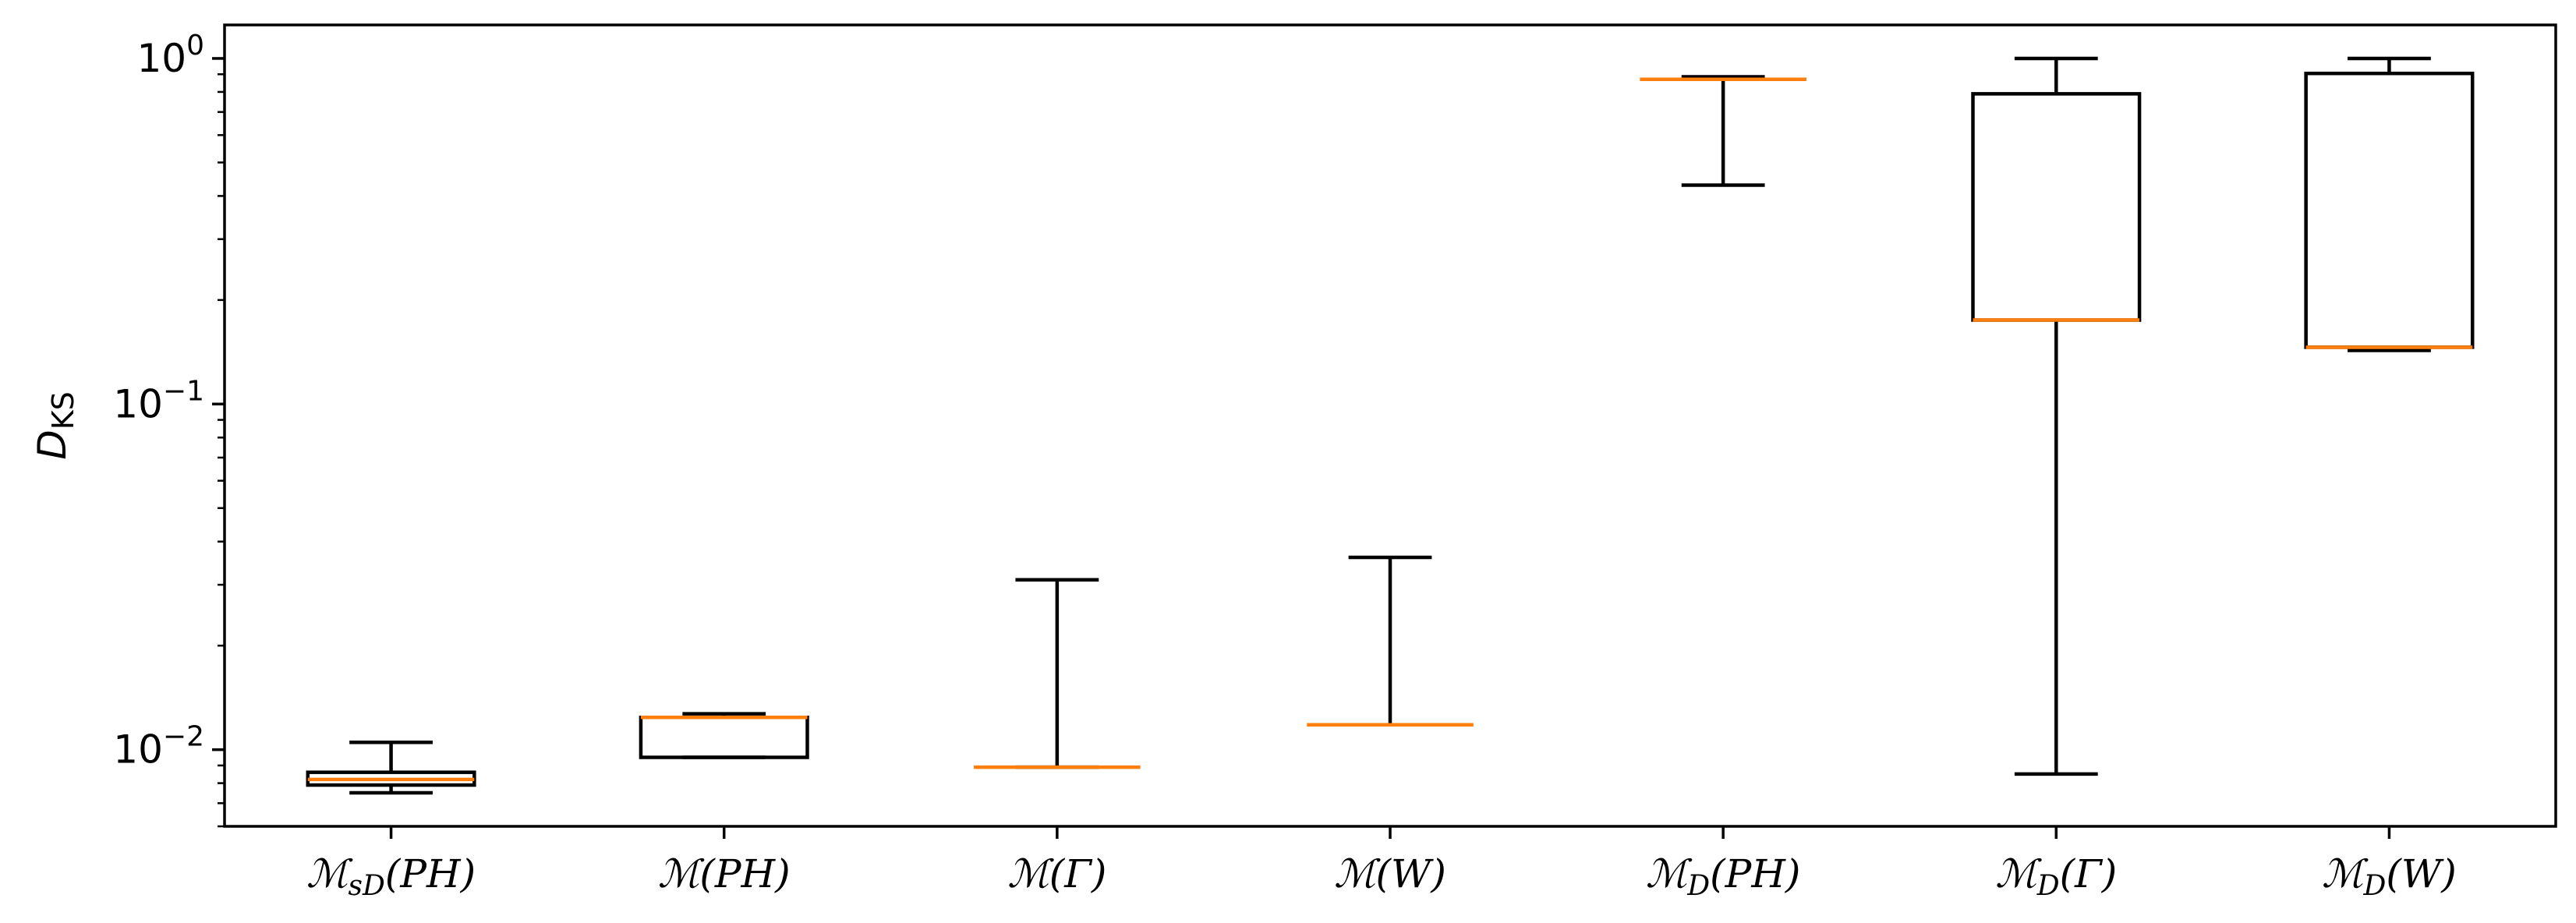 The image size is (2576, 923). I want to click on y-tick-label: 10⁻², so click(158, 747).